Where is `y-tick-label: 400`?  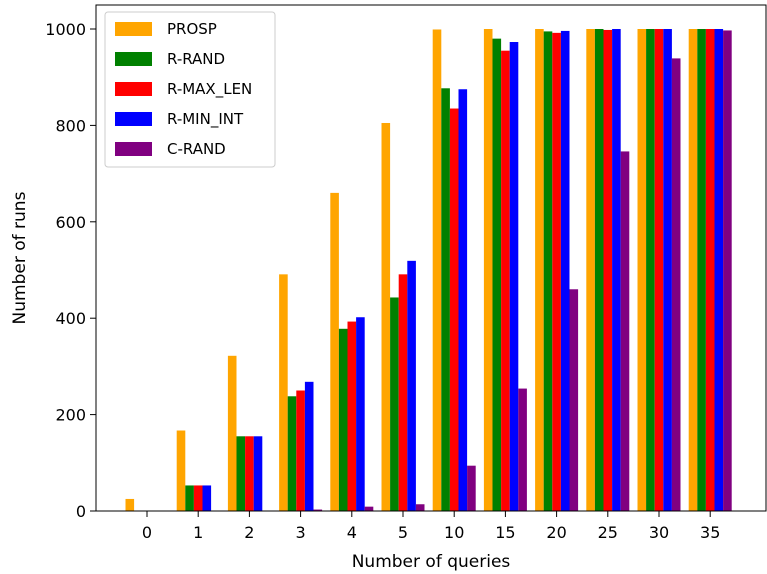
y-tick-label: 400 is located at coordinates (70, 318).